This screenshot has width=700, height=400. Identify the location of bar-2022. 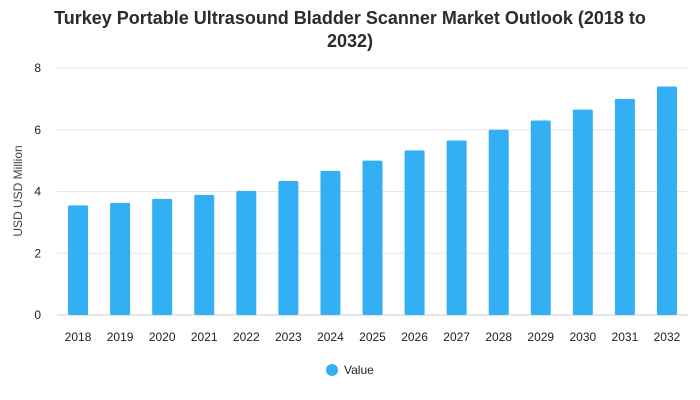
(246, 252).